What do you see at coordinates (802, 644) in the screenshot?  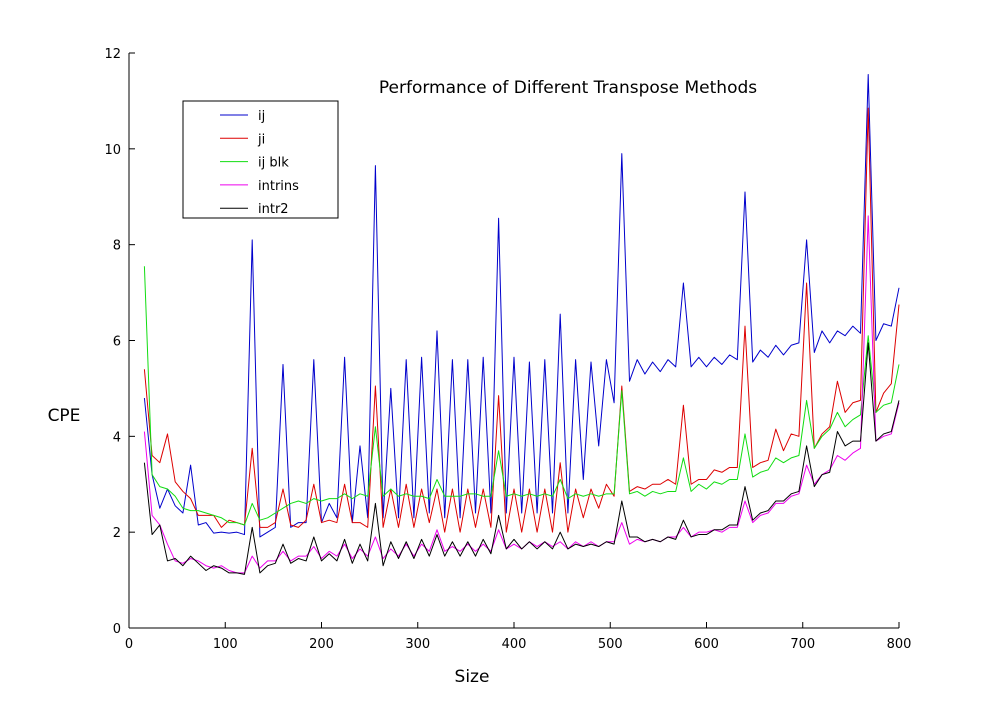 I see `x-tick-label: 700` at bounding box center [802, 644].